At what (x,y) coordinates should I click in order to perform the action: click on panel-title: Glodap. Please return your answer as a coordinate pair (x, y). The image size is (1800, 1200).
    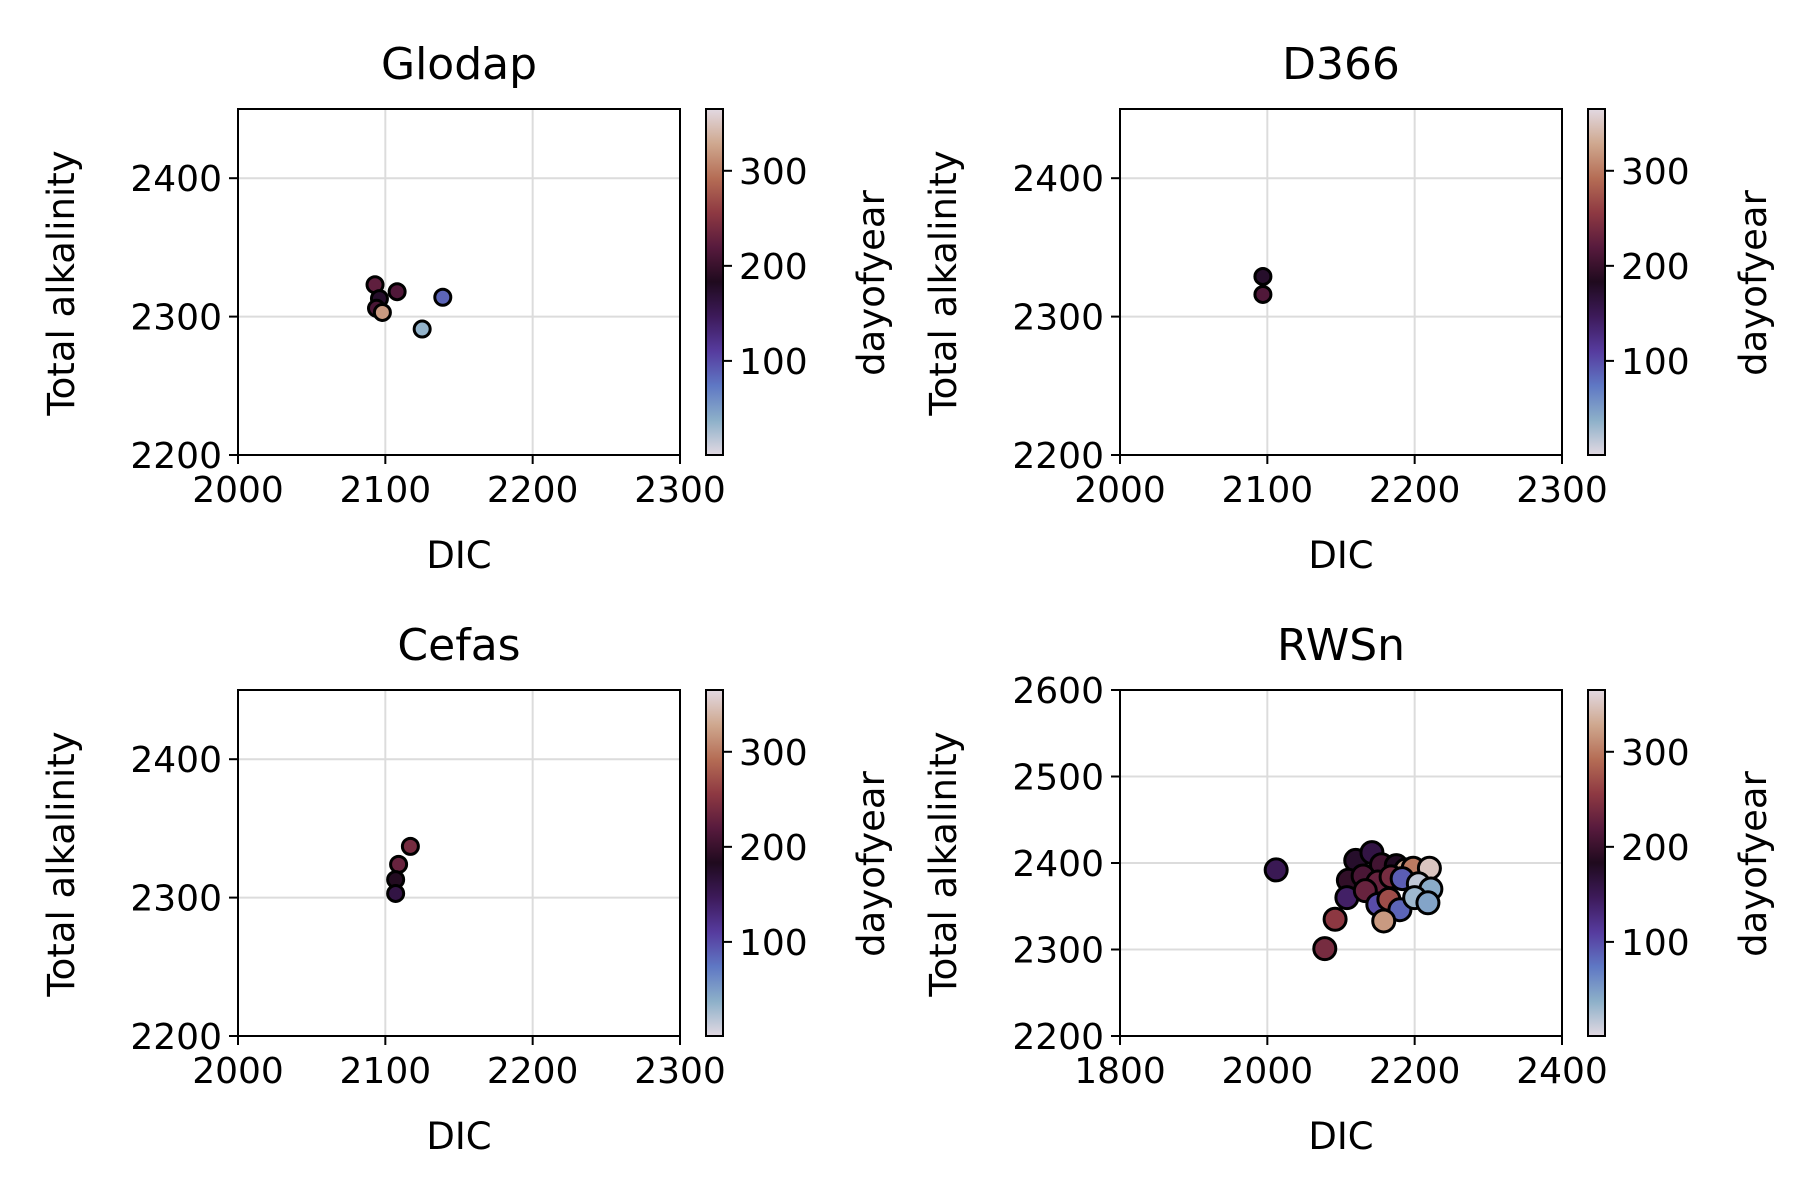
    Looking at the image, I should click on (459, 64).